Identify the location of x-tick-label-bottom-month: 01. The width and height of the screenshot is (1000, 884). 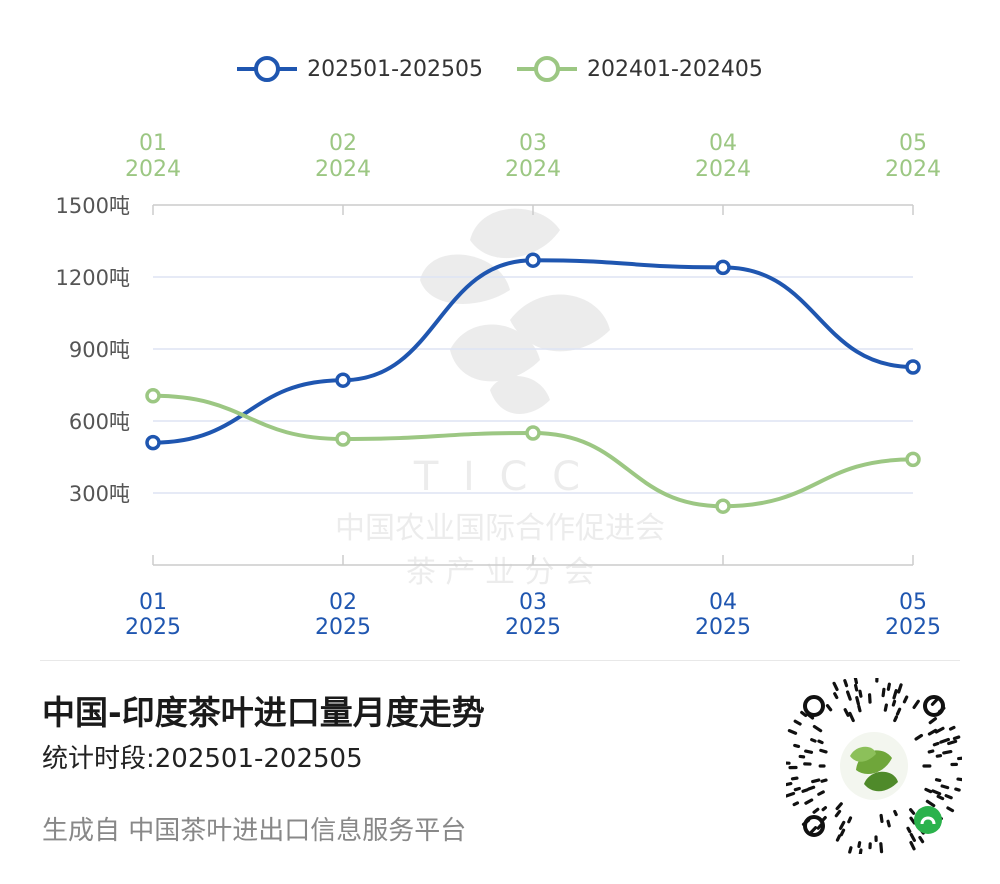
(153, 602).